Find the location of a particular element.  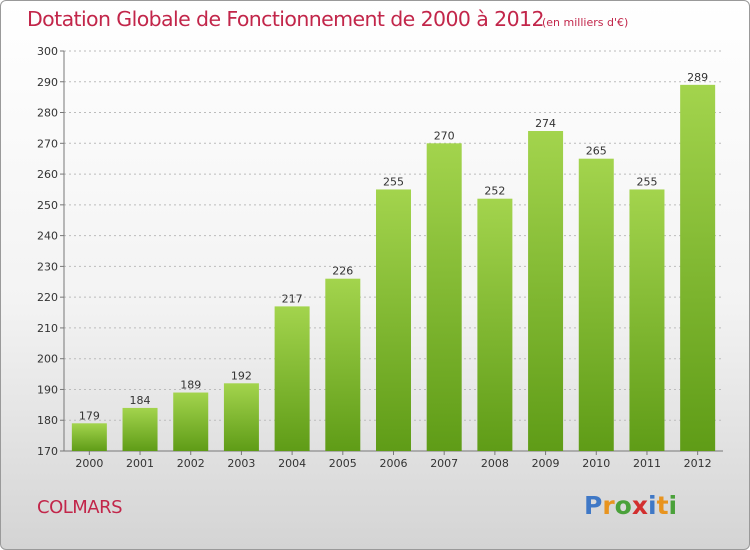

bar-2011 is located at coordinates (647, 320).